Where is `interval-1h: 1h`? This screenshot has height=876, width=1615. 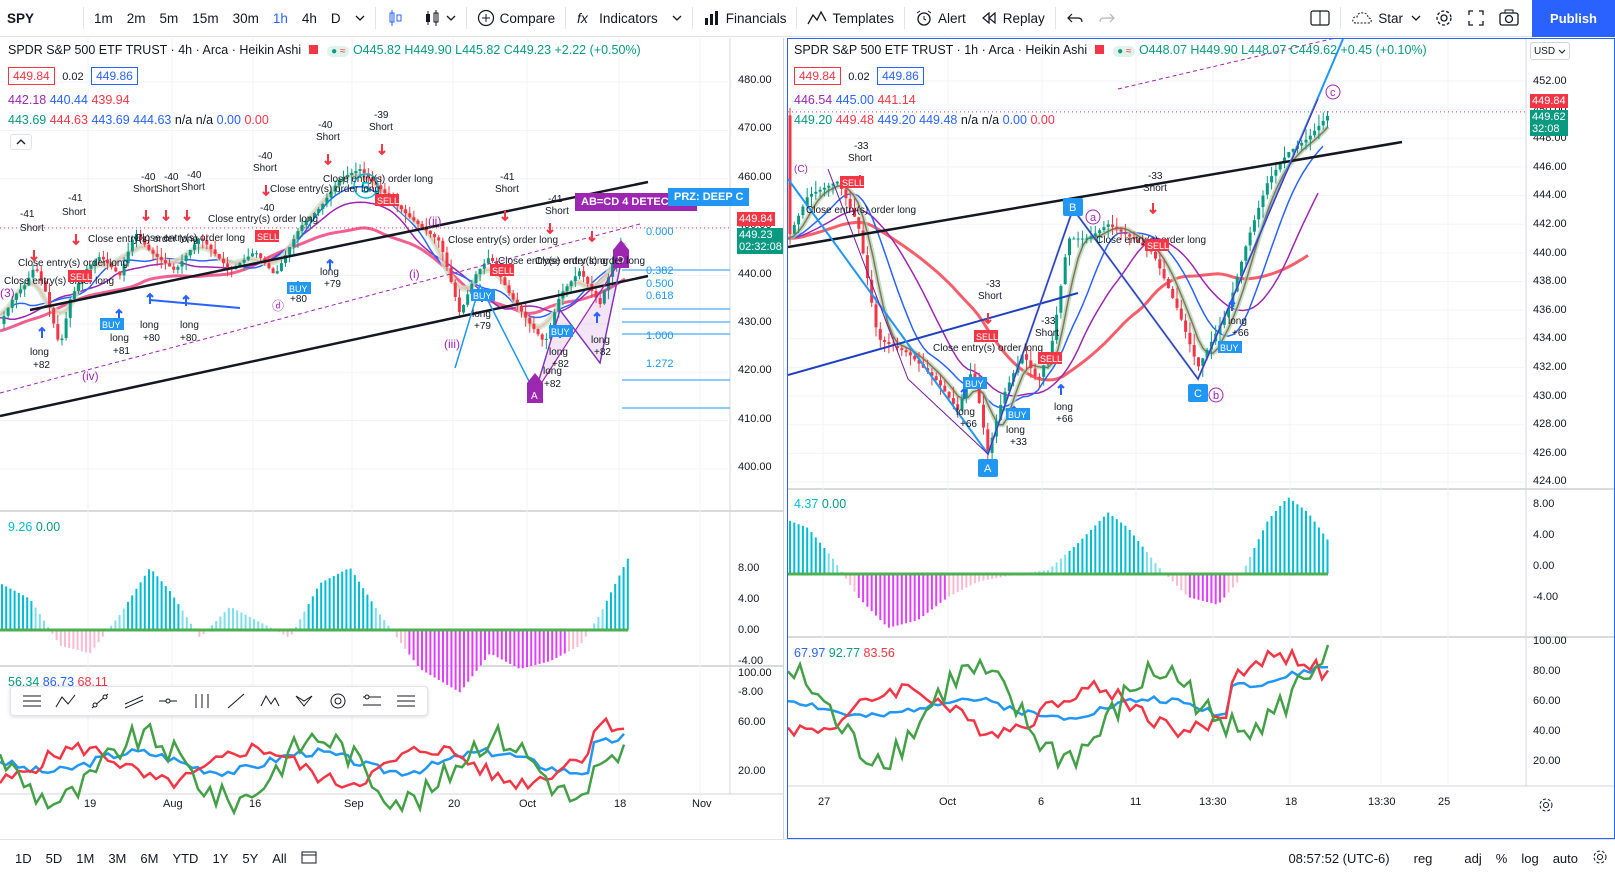
interval-1h: 1h is located at coordinates (280, 18).